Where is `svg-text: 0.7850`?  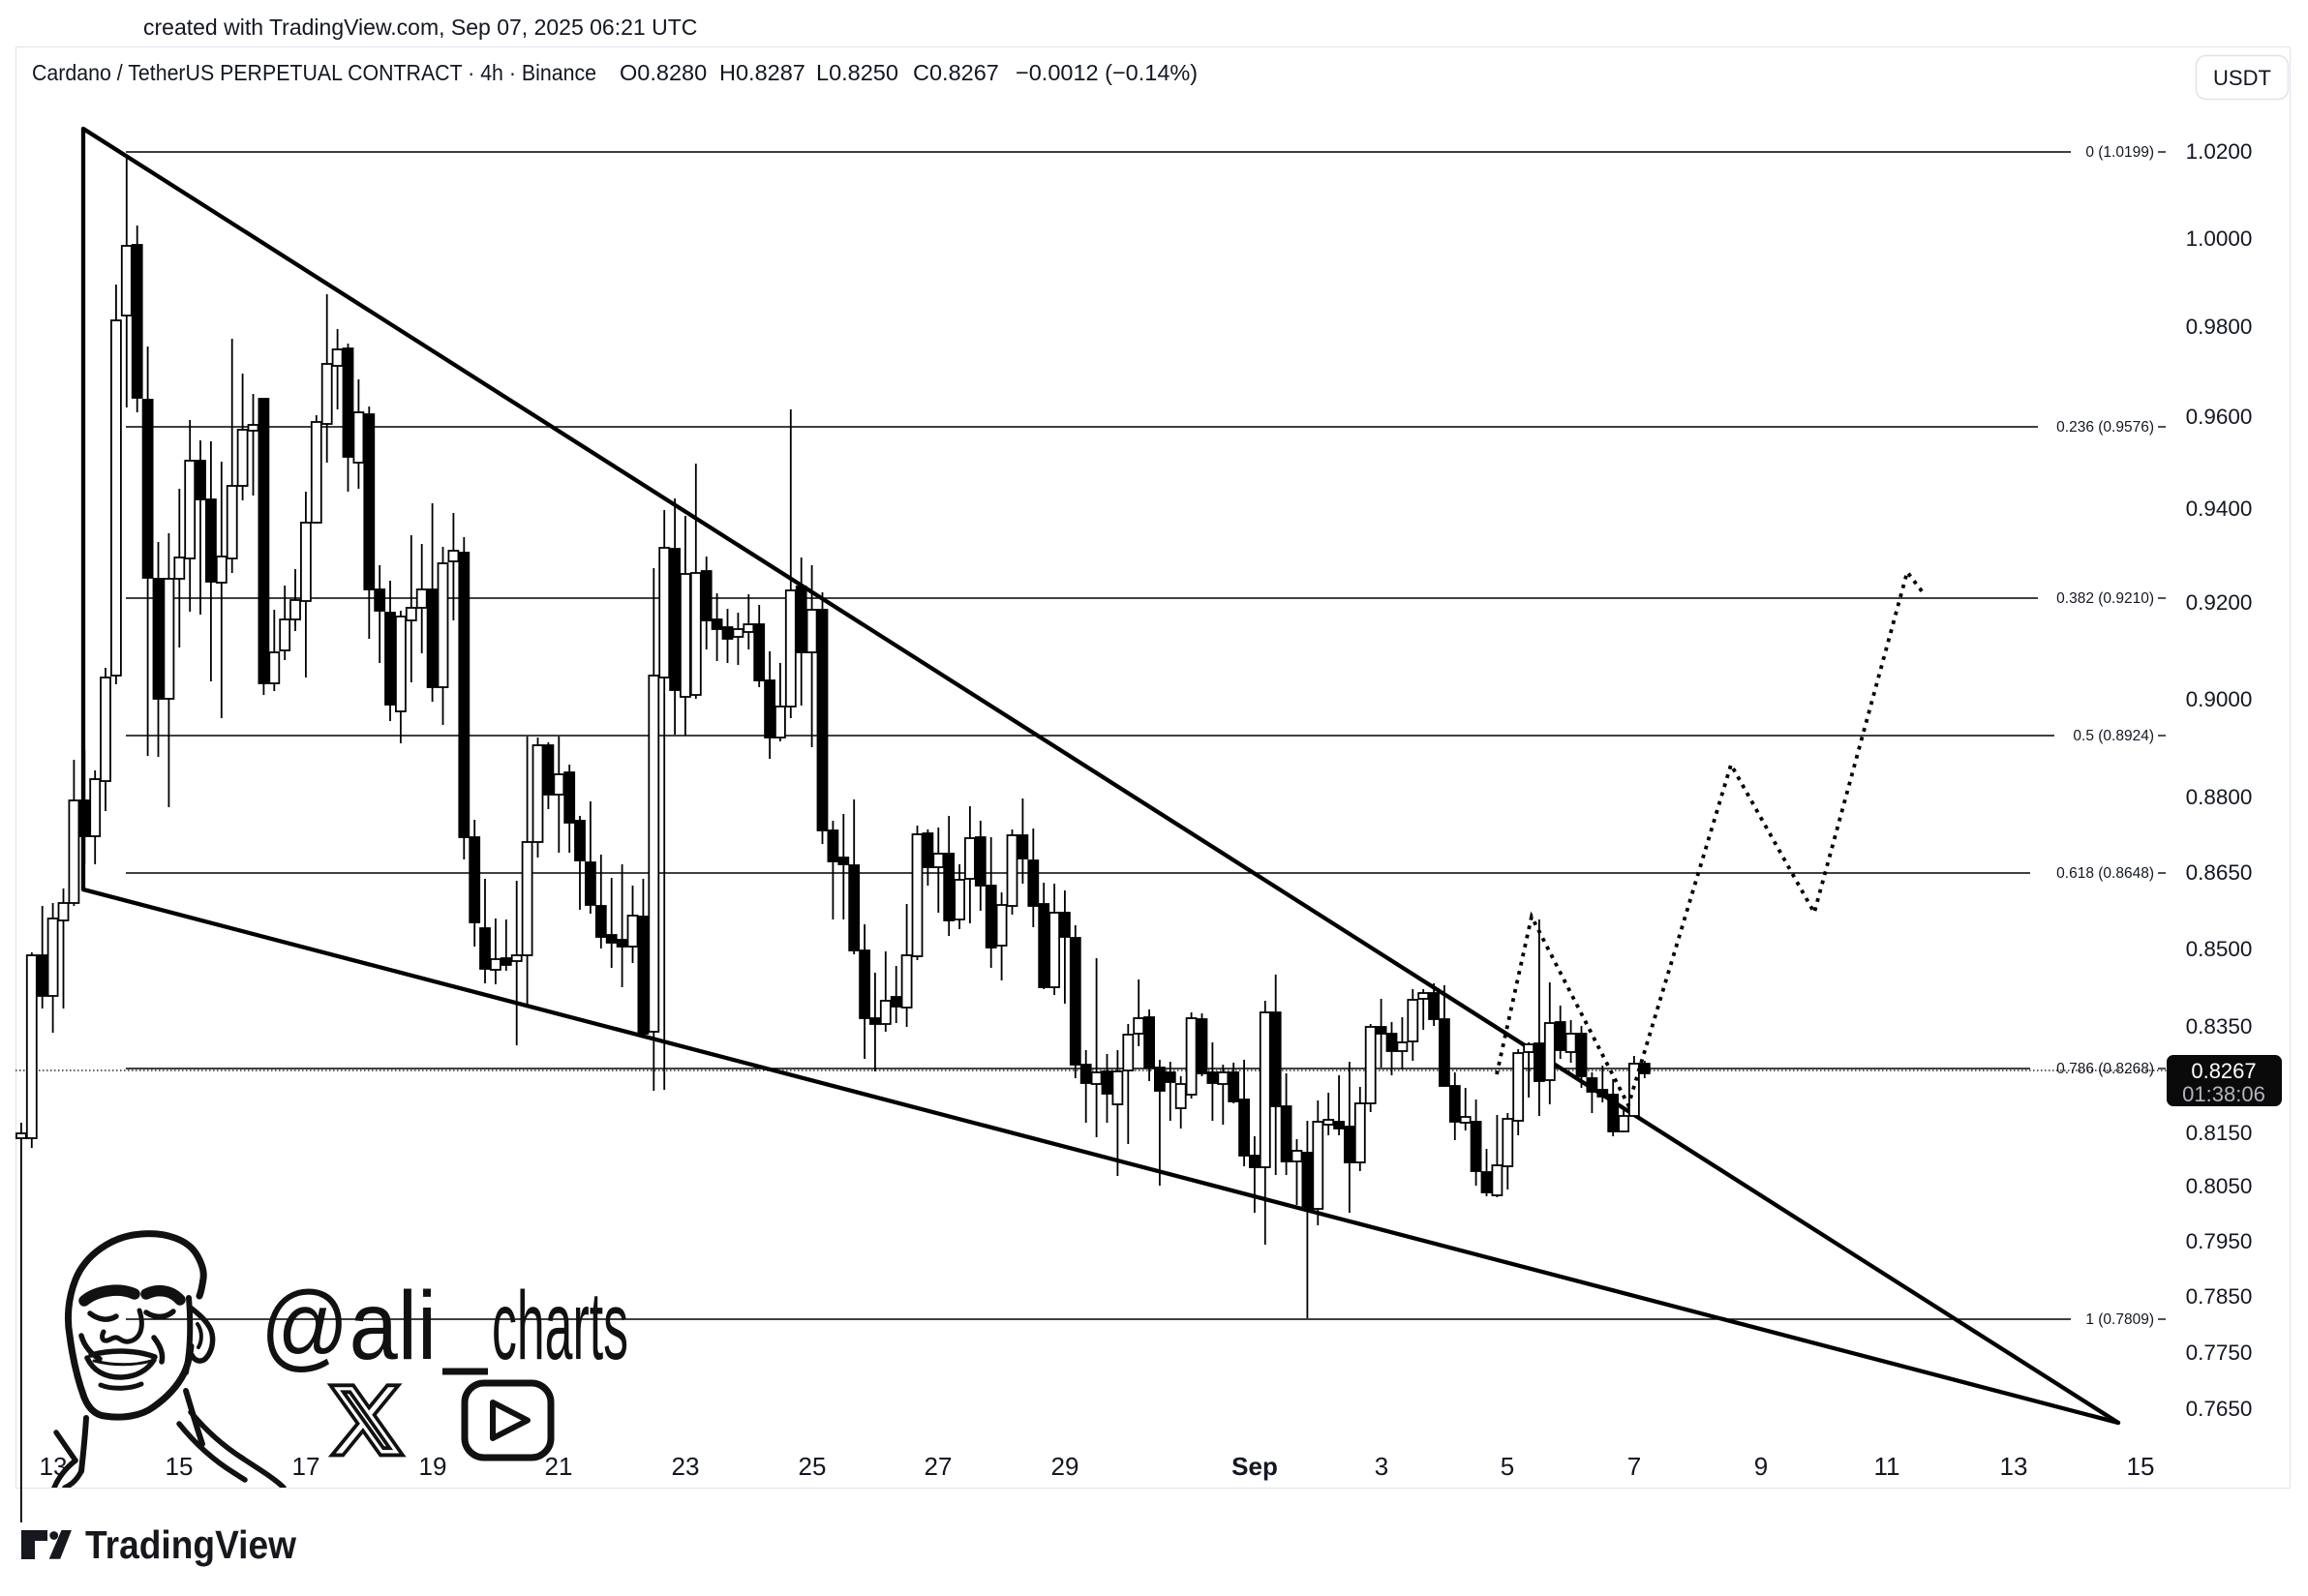 svg-text: 0.7850 is located at coordinates (2219, 1296).